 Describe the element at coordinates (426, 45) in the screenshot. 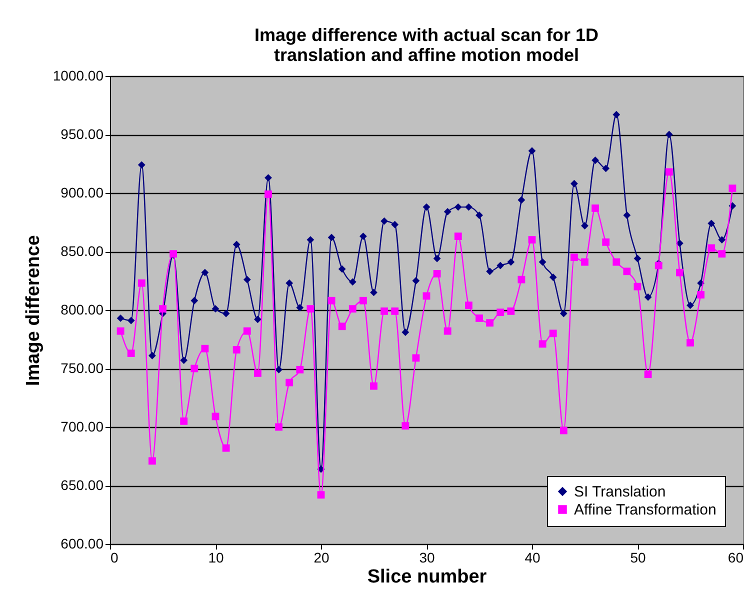

I see `chart-title: Image difference with actual scan for 1D translation and affine motion model` at that location.